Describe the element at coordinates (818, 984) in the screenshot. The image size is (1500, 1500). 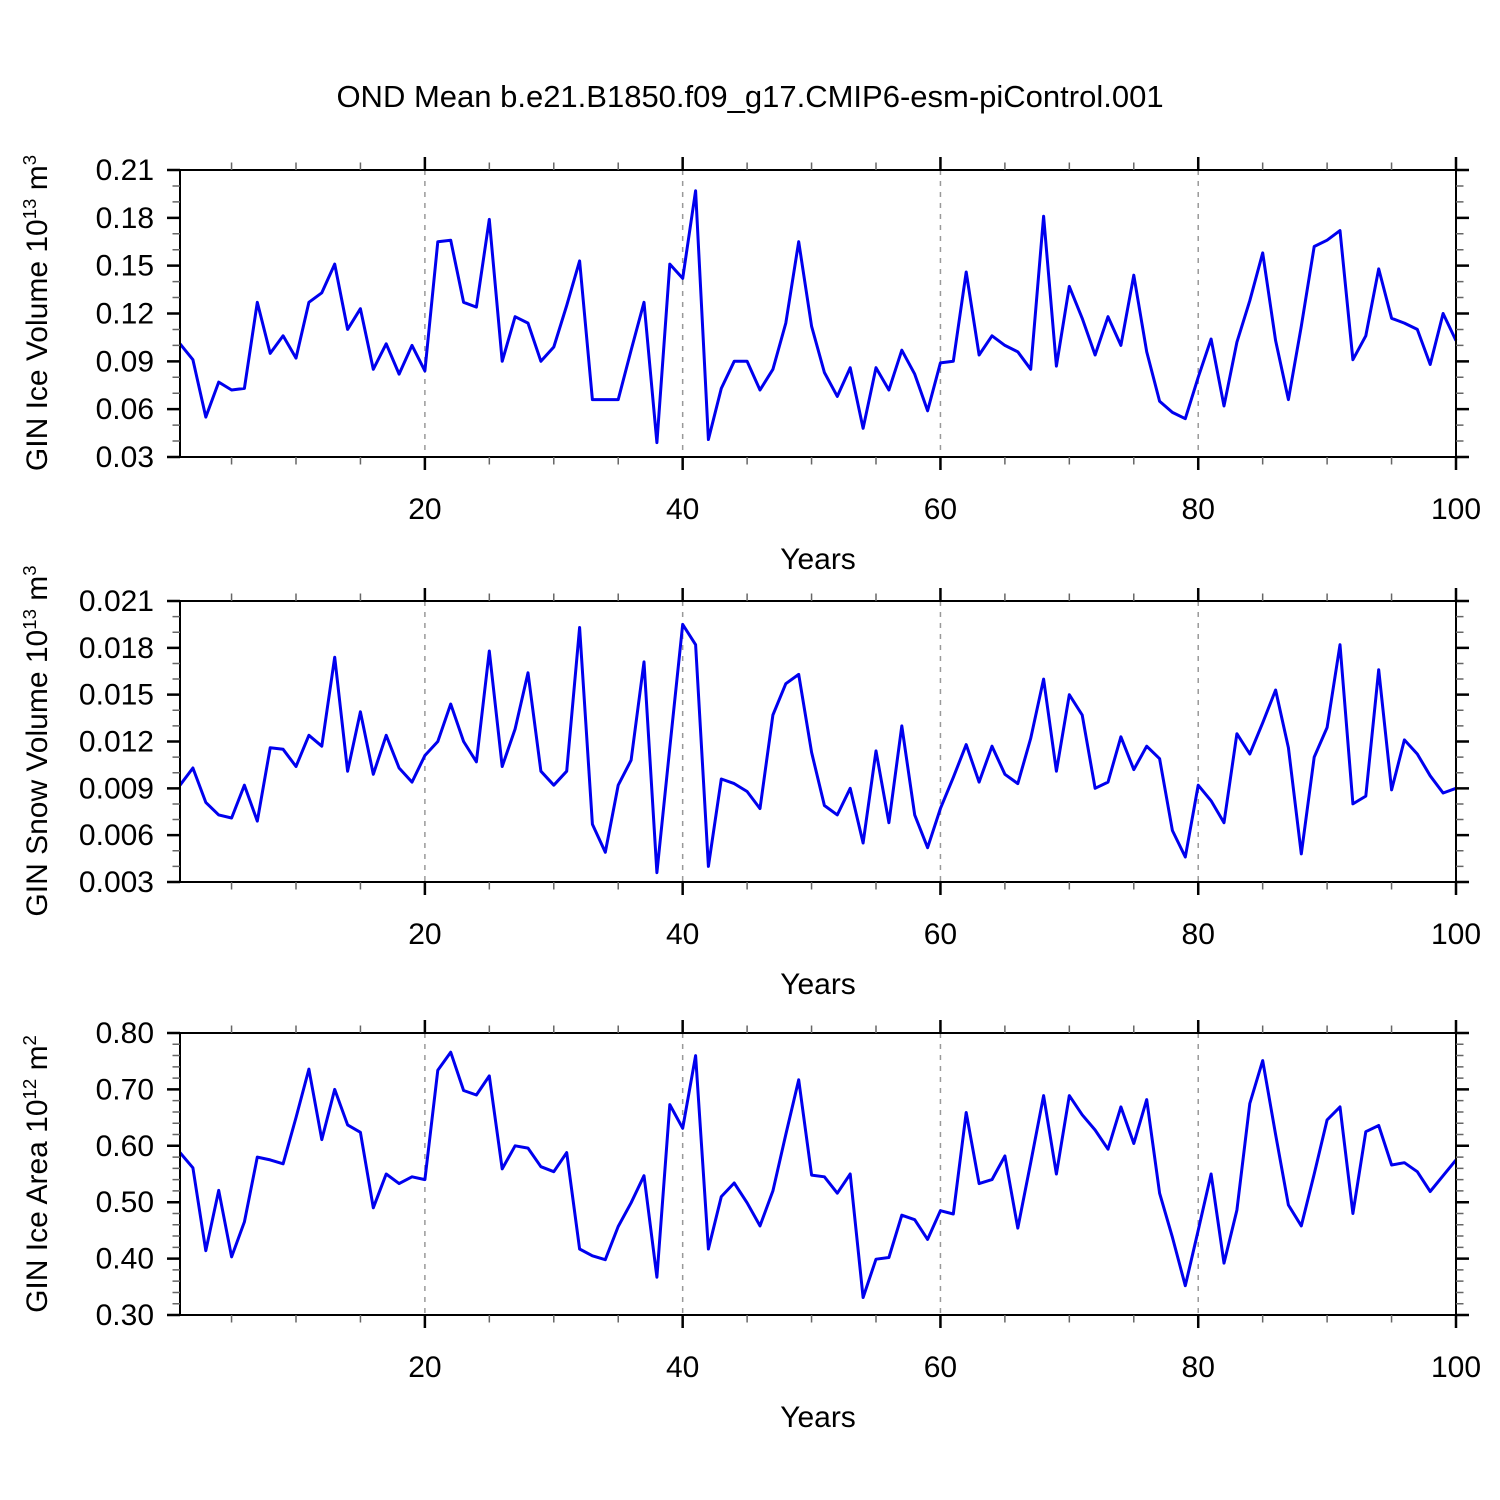
I see `x-axis-title-2: Years` at that location.